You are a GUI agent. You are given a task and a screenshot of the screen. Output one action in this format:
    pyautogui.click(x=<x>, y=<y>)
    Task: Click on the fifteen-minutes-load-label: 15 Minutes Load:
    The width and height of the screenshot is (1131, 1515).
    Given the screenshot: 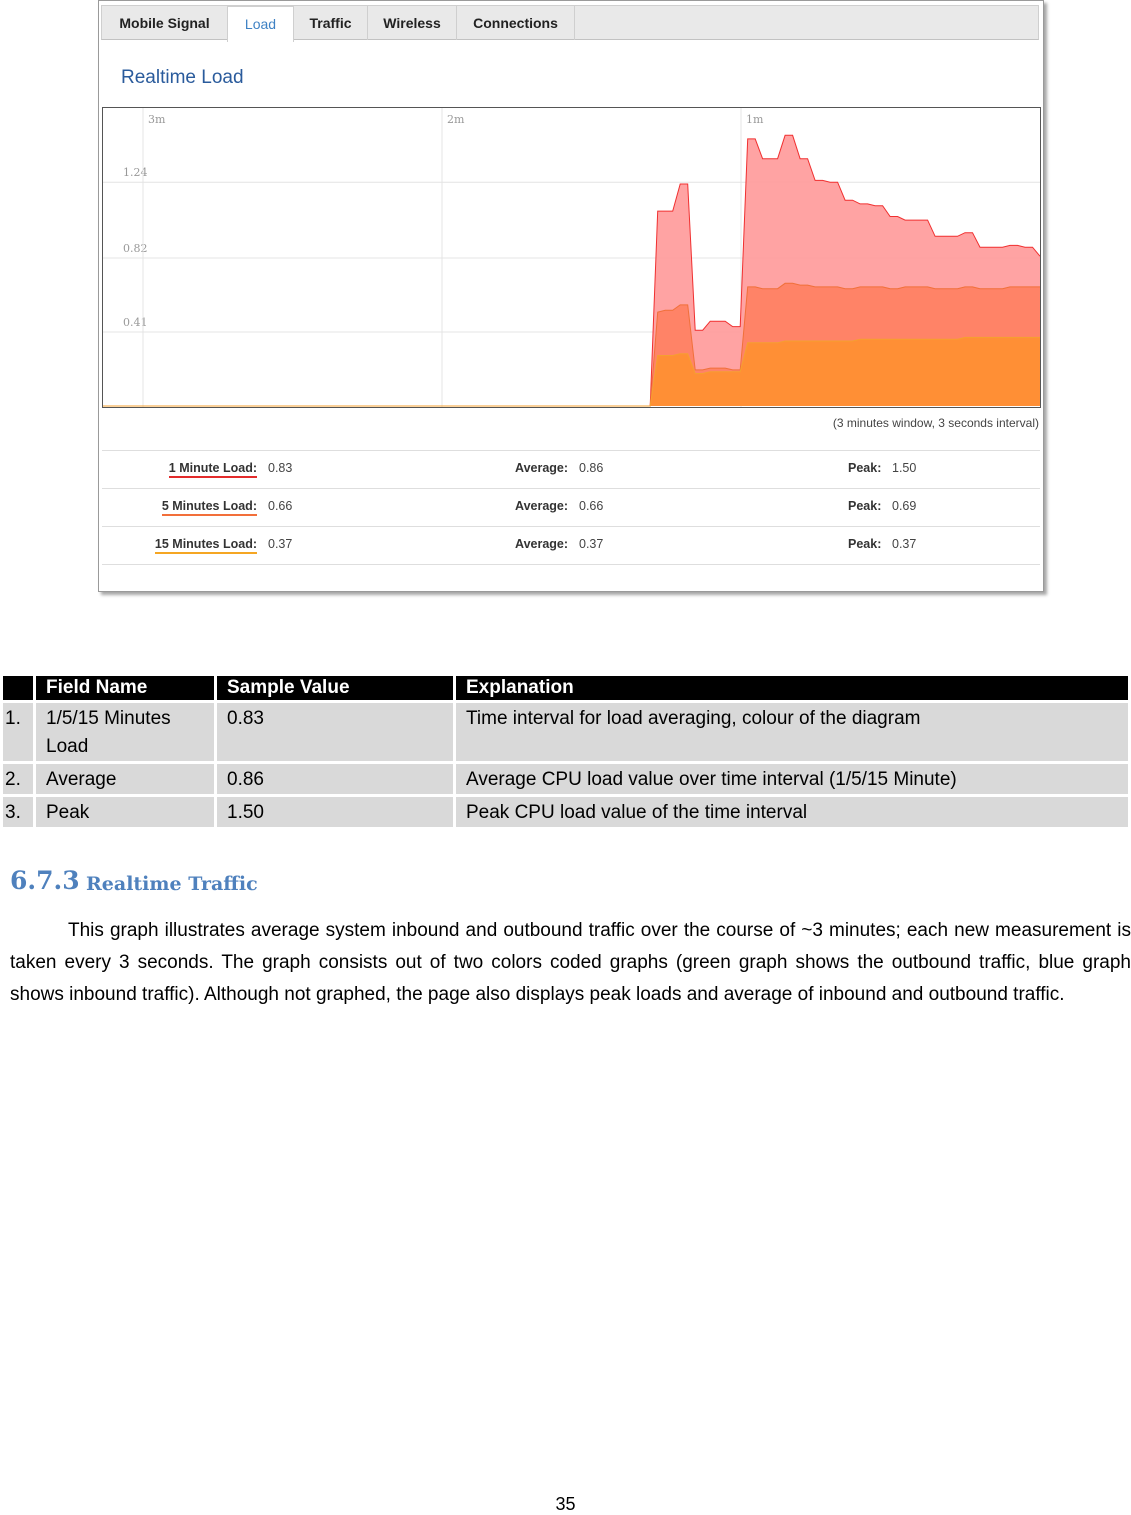 What is the action you would take?
    pyautogui.click(x=205, y=545)
    